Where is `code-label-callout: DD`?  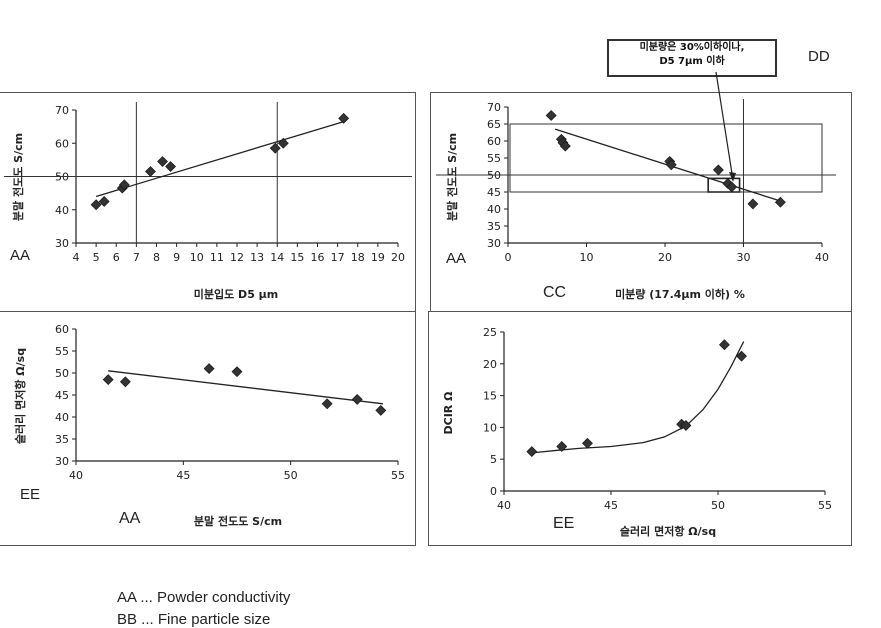 code-label-callout: DD is located at coordinates (819, 56).